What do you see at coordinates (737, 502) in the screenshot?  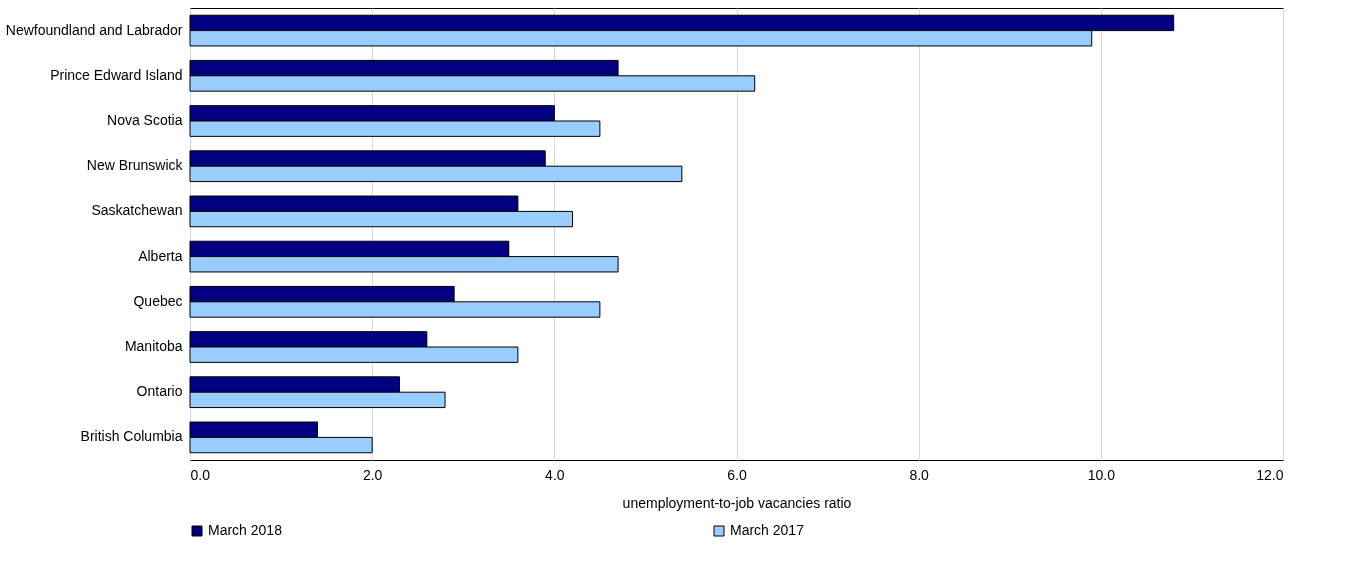 I see `x-axis-title: unemployment-to-job vacancies ratio` at bounding box center [737, 502].